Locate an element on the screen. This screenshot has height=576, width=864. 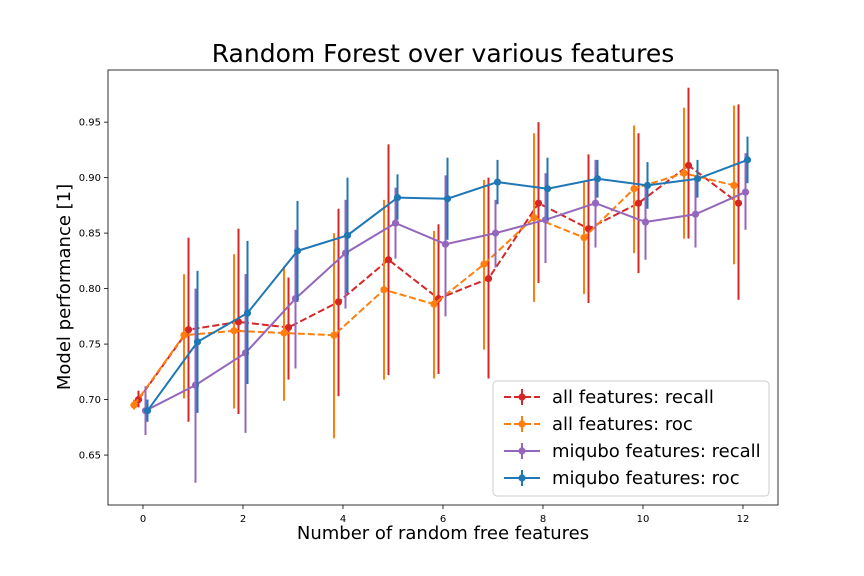
x-tick-label: 4 is located at coordinates (343, 519).